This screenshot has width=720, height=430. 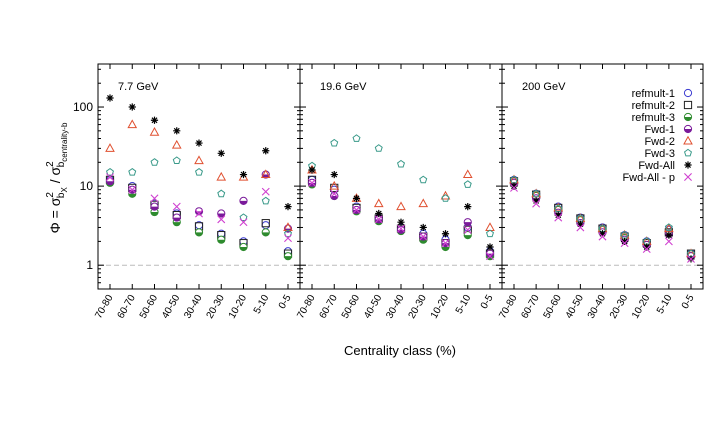 I want to click on legend-marker-refmult-1-shape, so click(x=688, y=93).